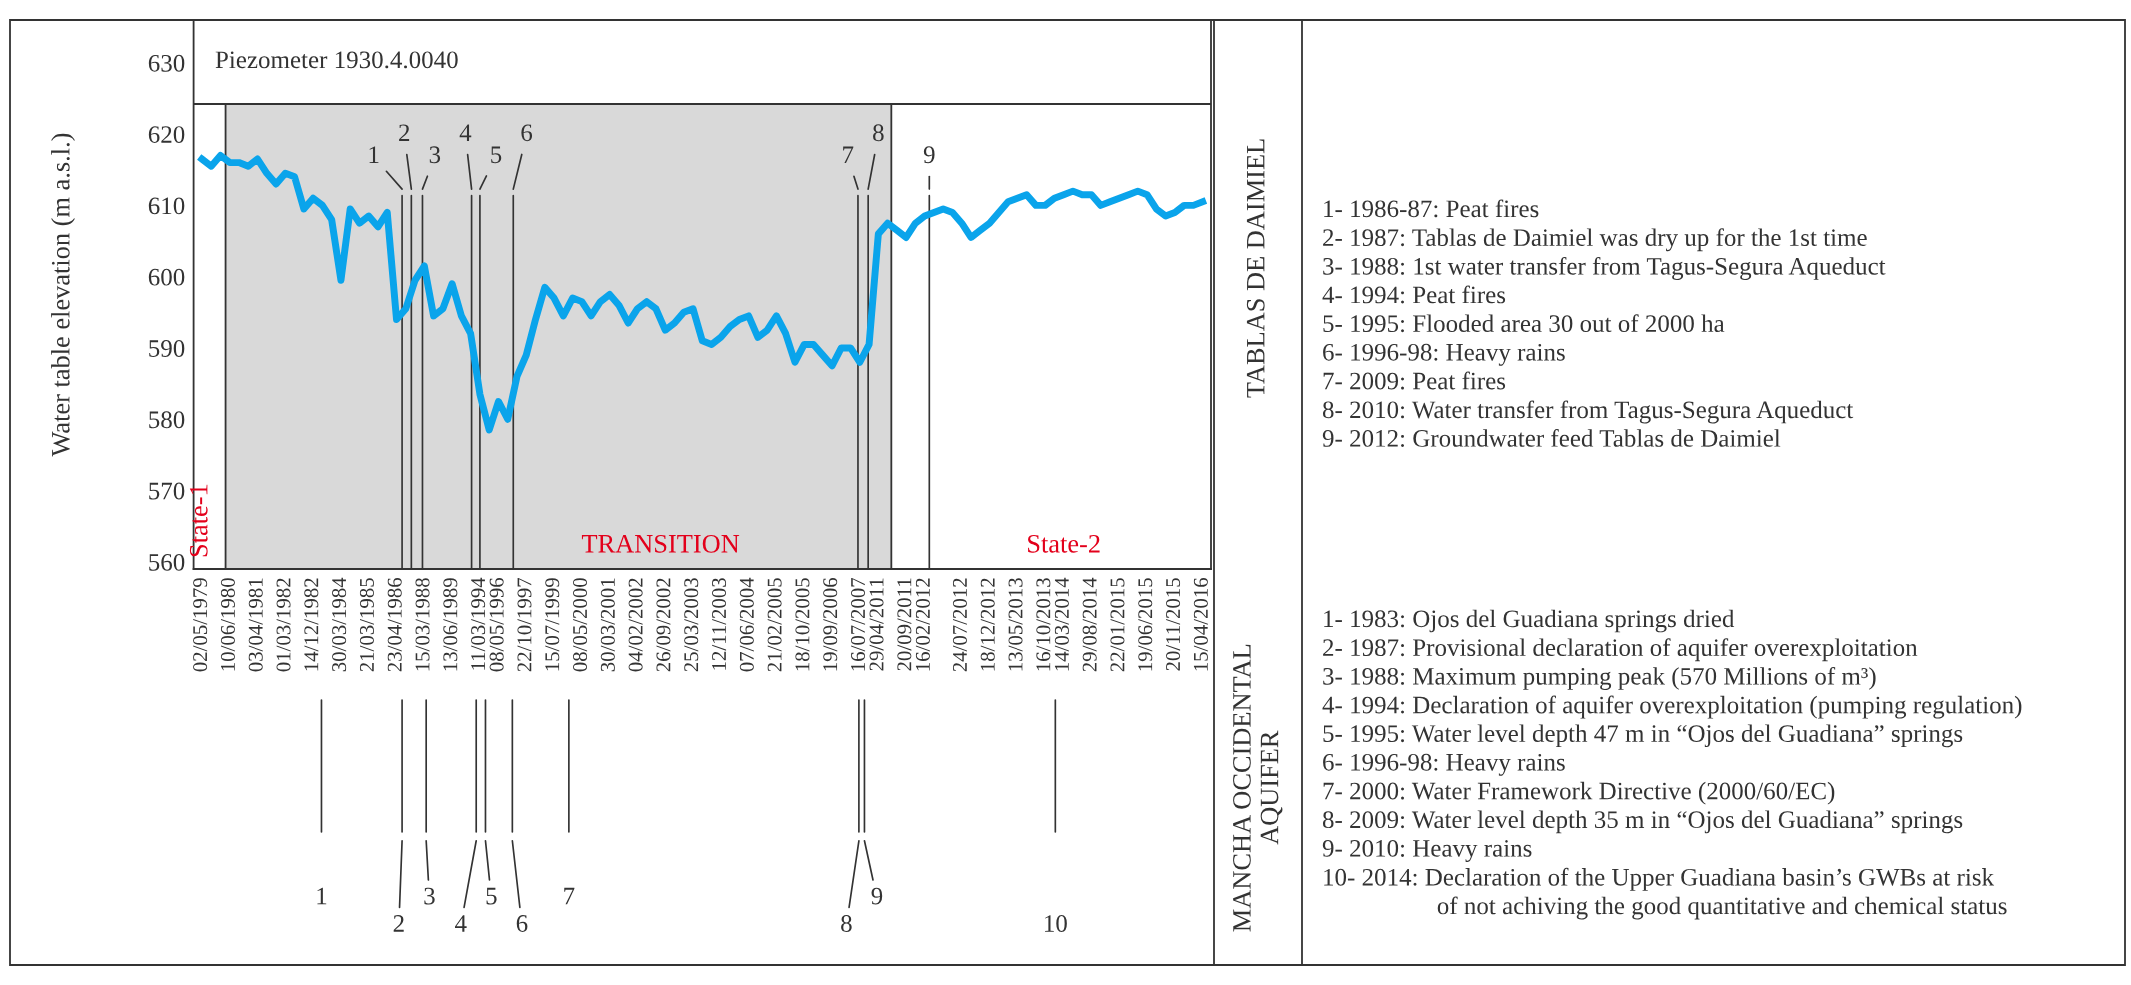 The height and width of the screenshot is (985, 2131). What do you see at coordinates (876, 624) in the screenshot?
I see `x-tick-label: 29/04/2011` at bounding box center [876, 624].